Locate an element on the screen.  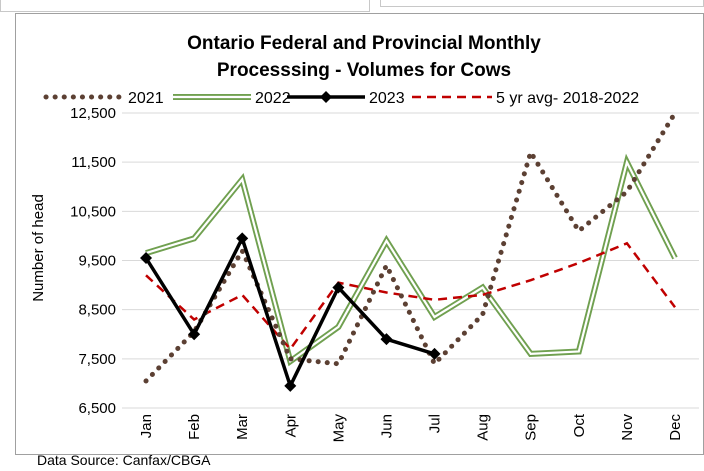
legend-label: 2021 is located at coordinates (146, 98).